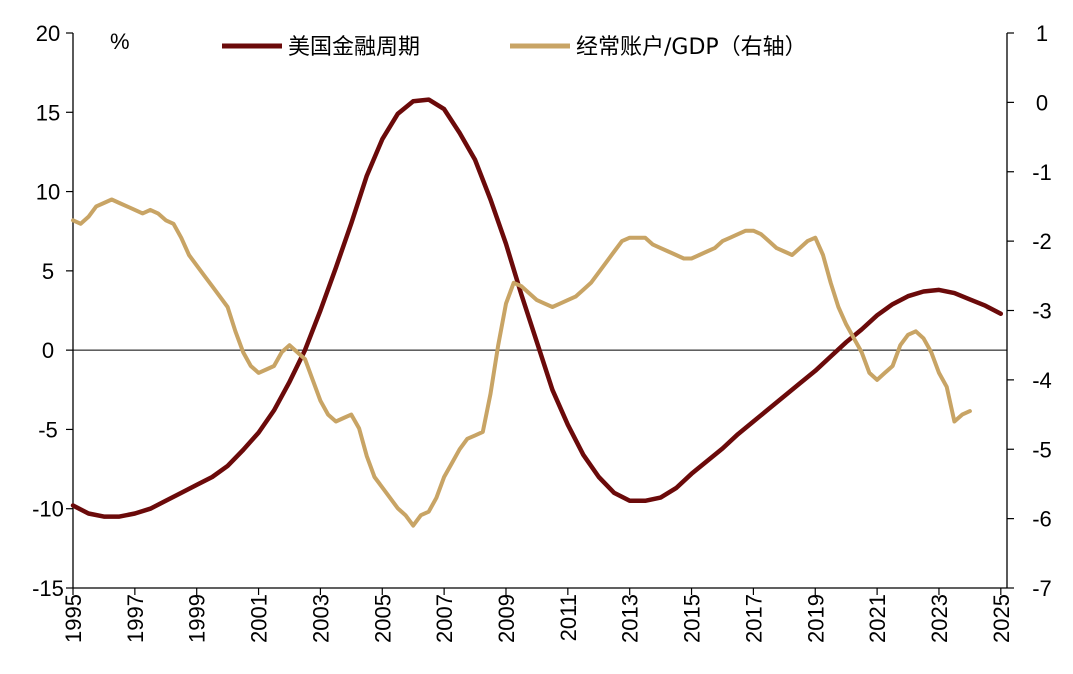 The height and width of the screenshot is (674, 1073). Describe the element at coordinates (48, 350) in the screenshot. I see `left-tick-label: 0` at that location.